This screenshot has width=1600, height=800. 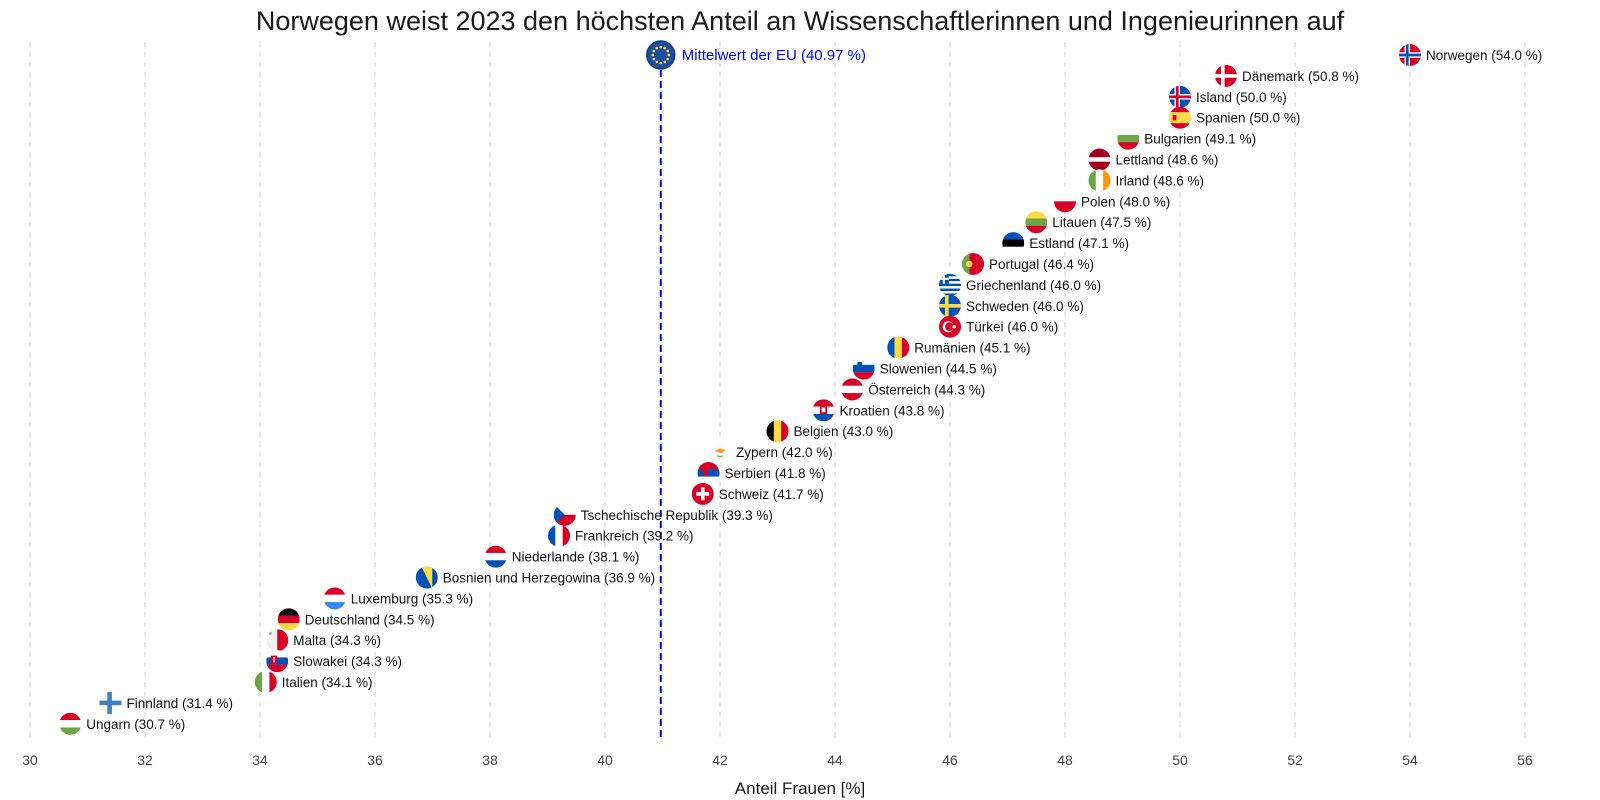 I want to click on flag-norwegen-icon, so click(x=1410, y=55).